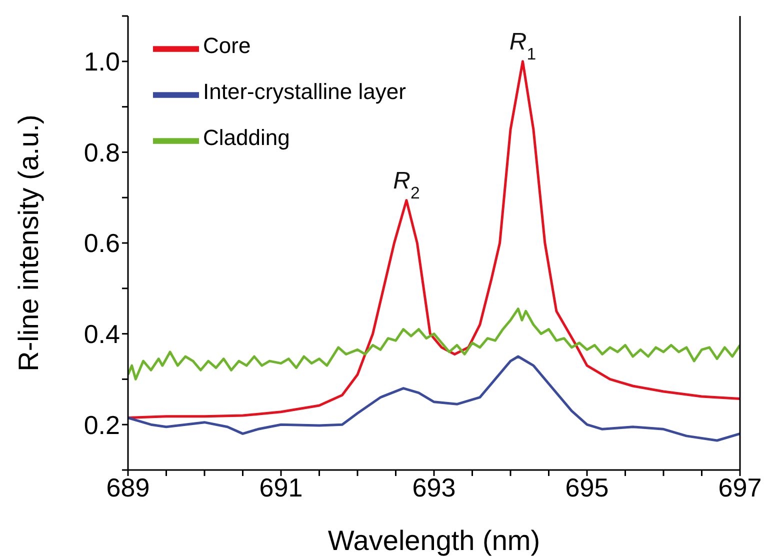  I want to click on x-tick-label: 691, so click(281, 487).